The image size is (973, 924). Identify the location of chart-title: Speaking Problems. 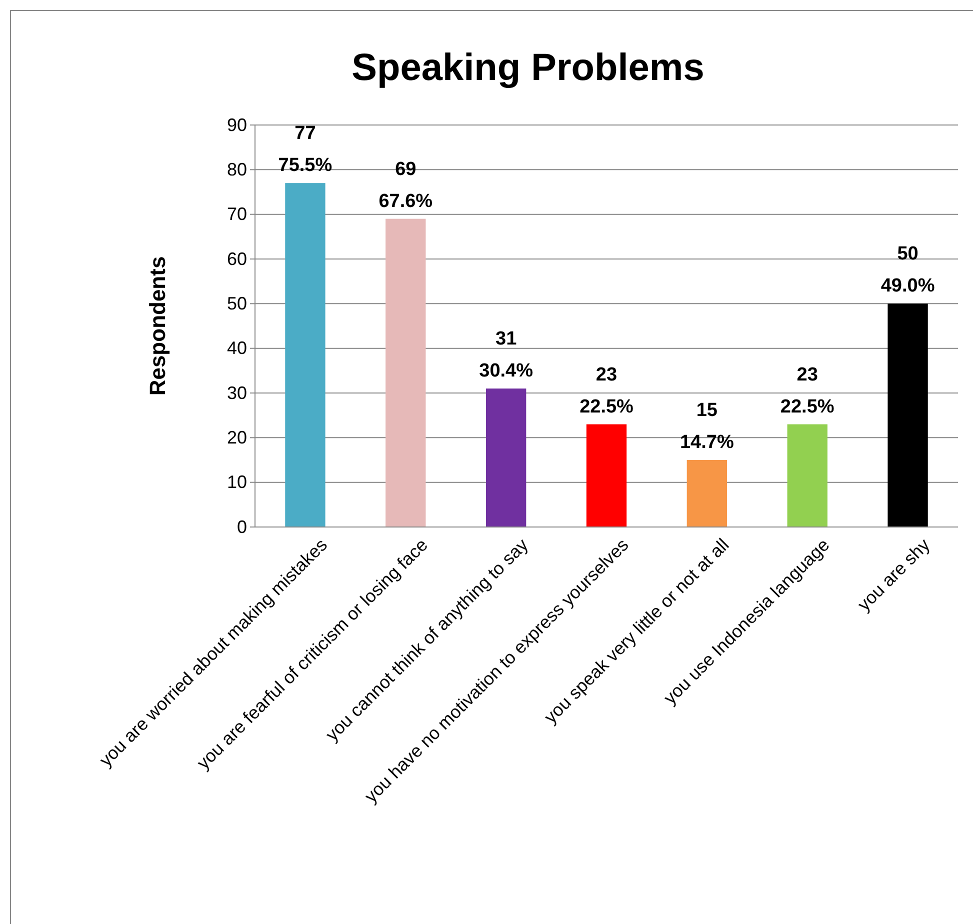
(528, 68).